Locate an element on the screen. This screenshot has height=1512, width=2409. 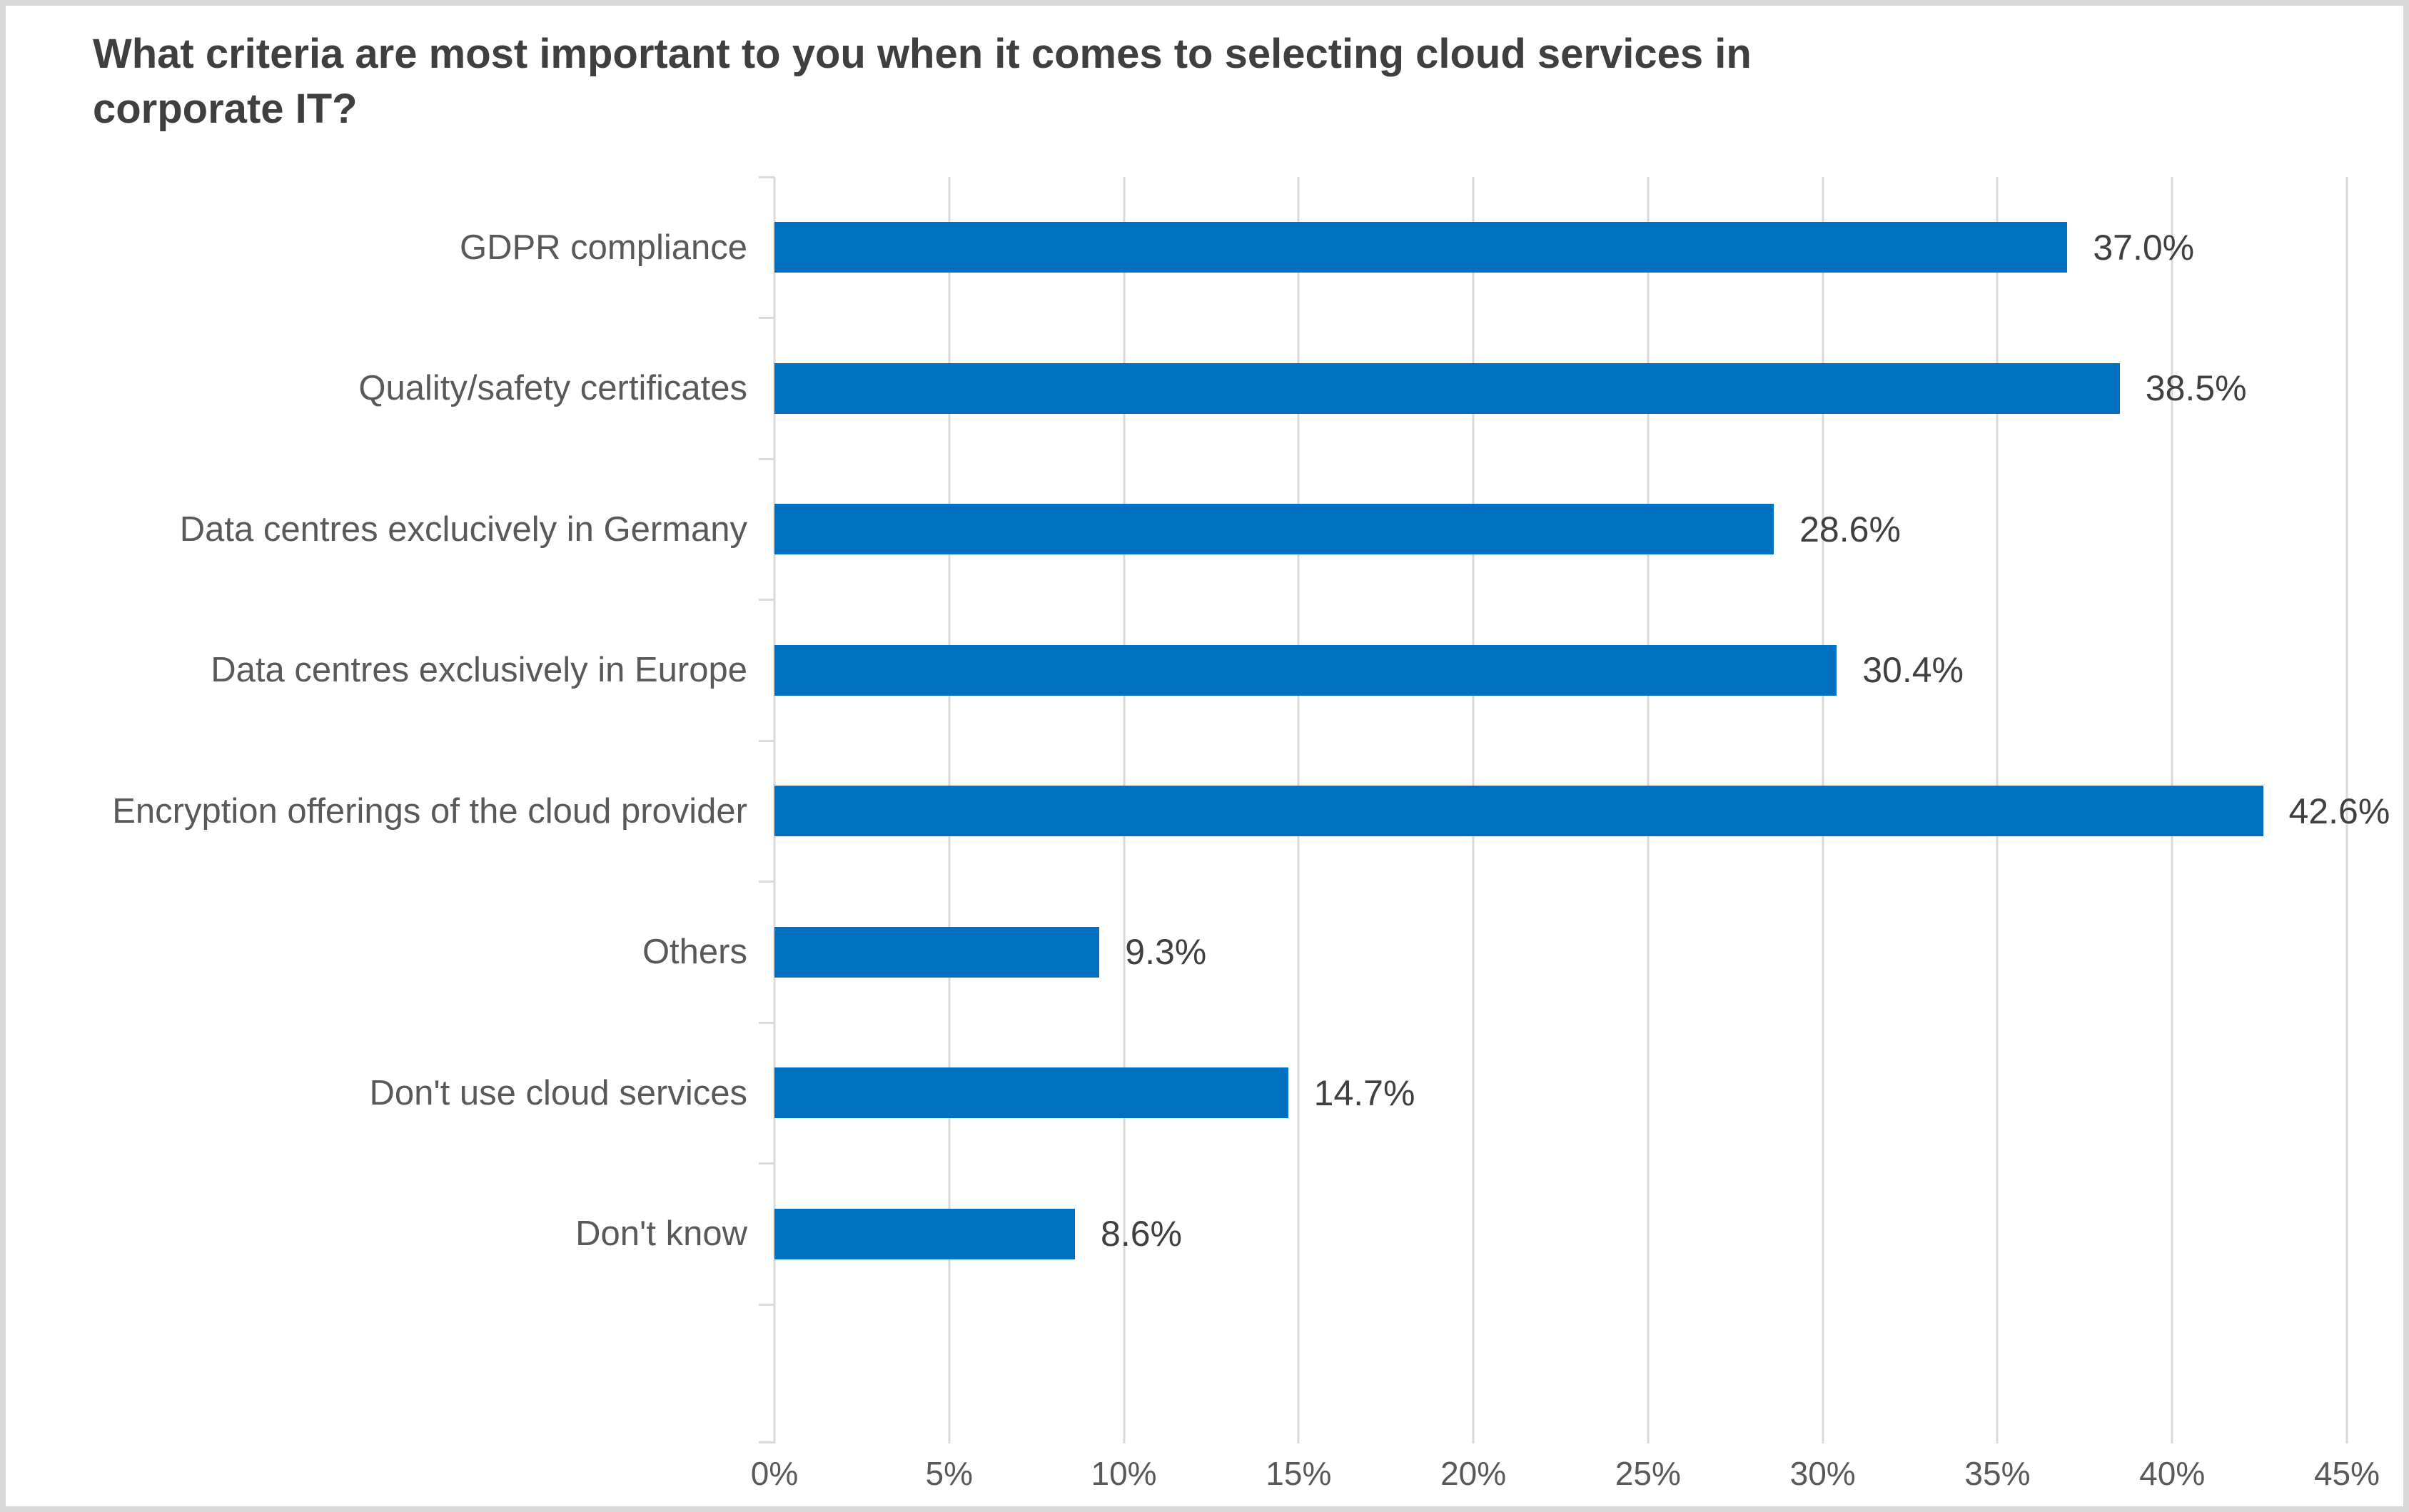
bar-row: GDPR compliance 37.0% is located at coordinates (1403, 247).